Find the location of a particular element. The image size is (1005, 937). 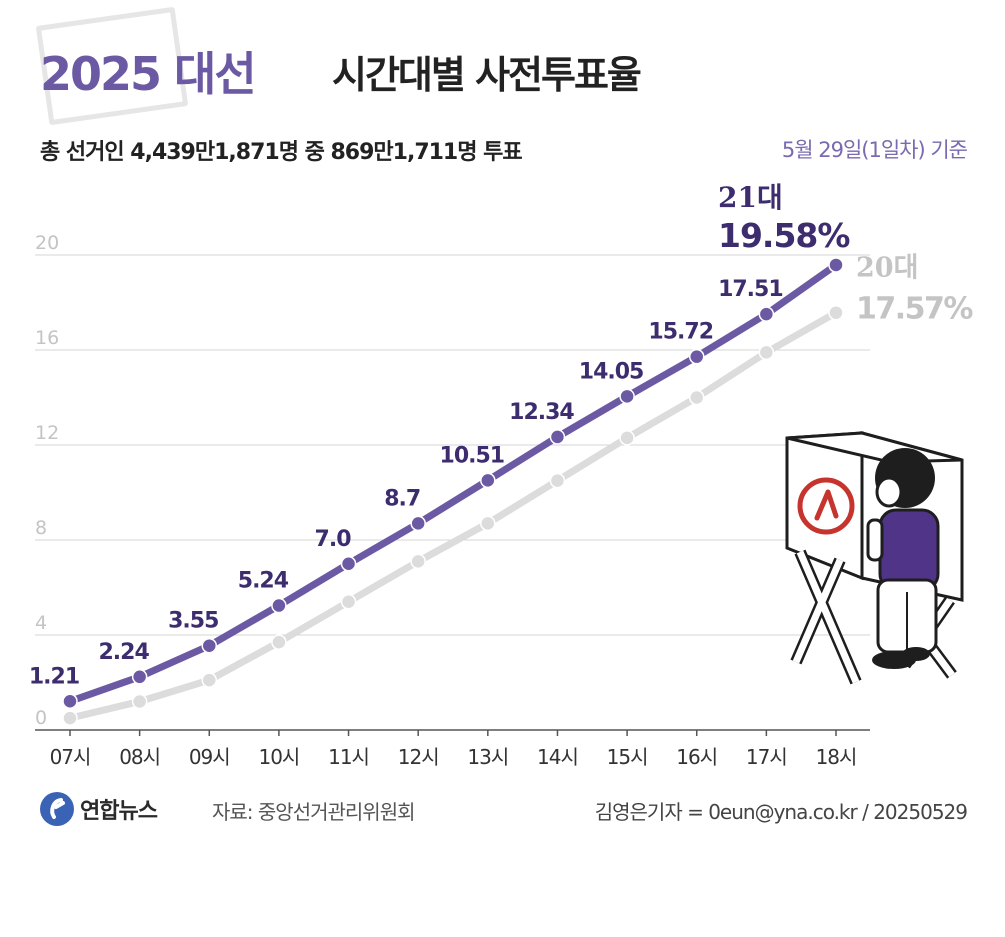

data-label: 3.55 is located at coordinates (193, 621).